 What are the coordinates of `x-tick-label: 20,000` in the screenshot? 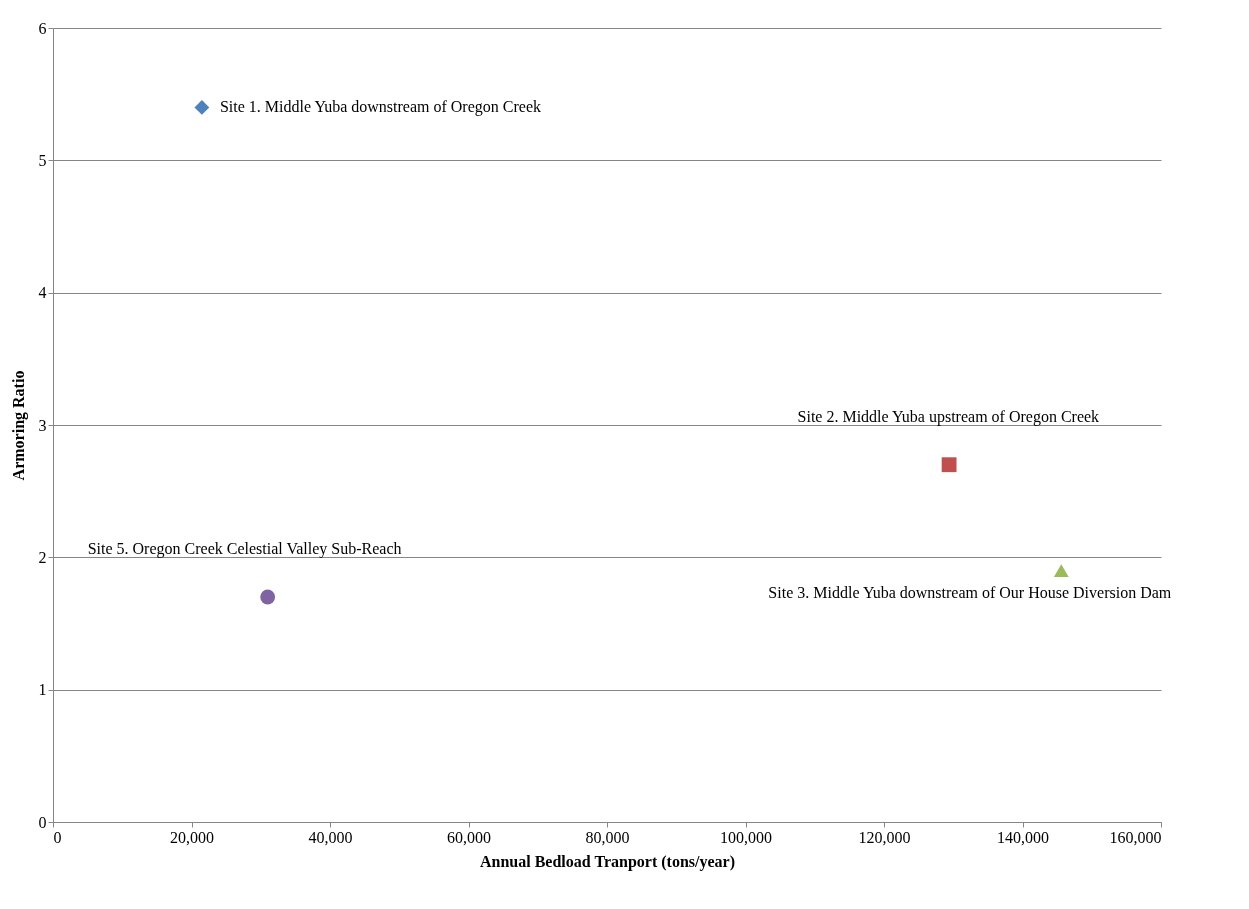 It's located at (192, 837).